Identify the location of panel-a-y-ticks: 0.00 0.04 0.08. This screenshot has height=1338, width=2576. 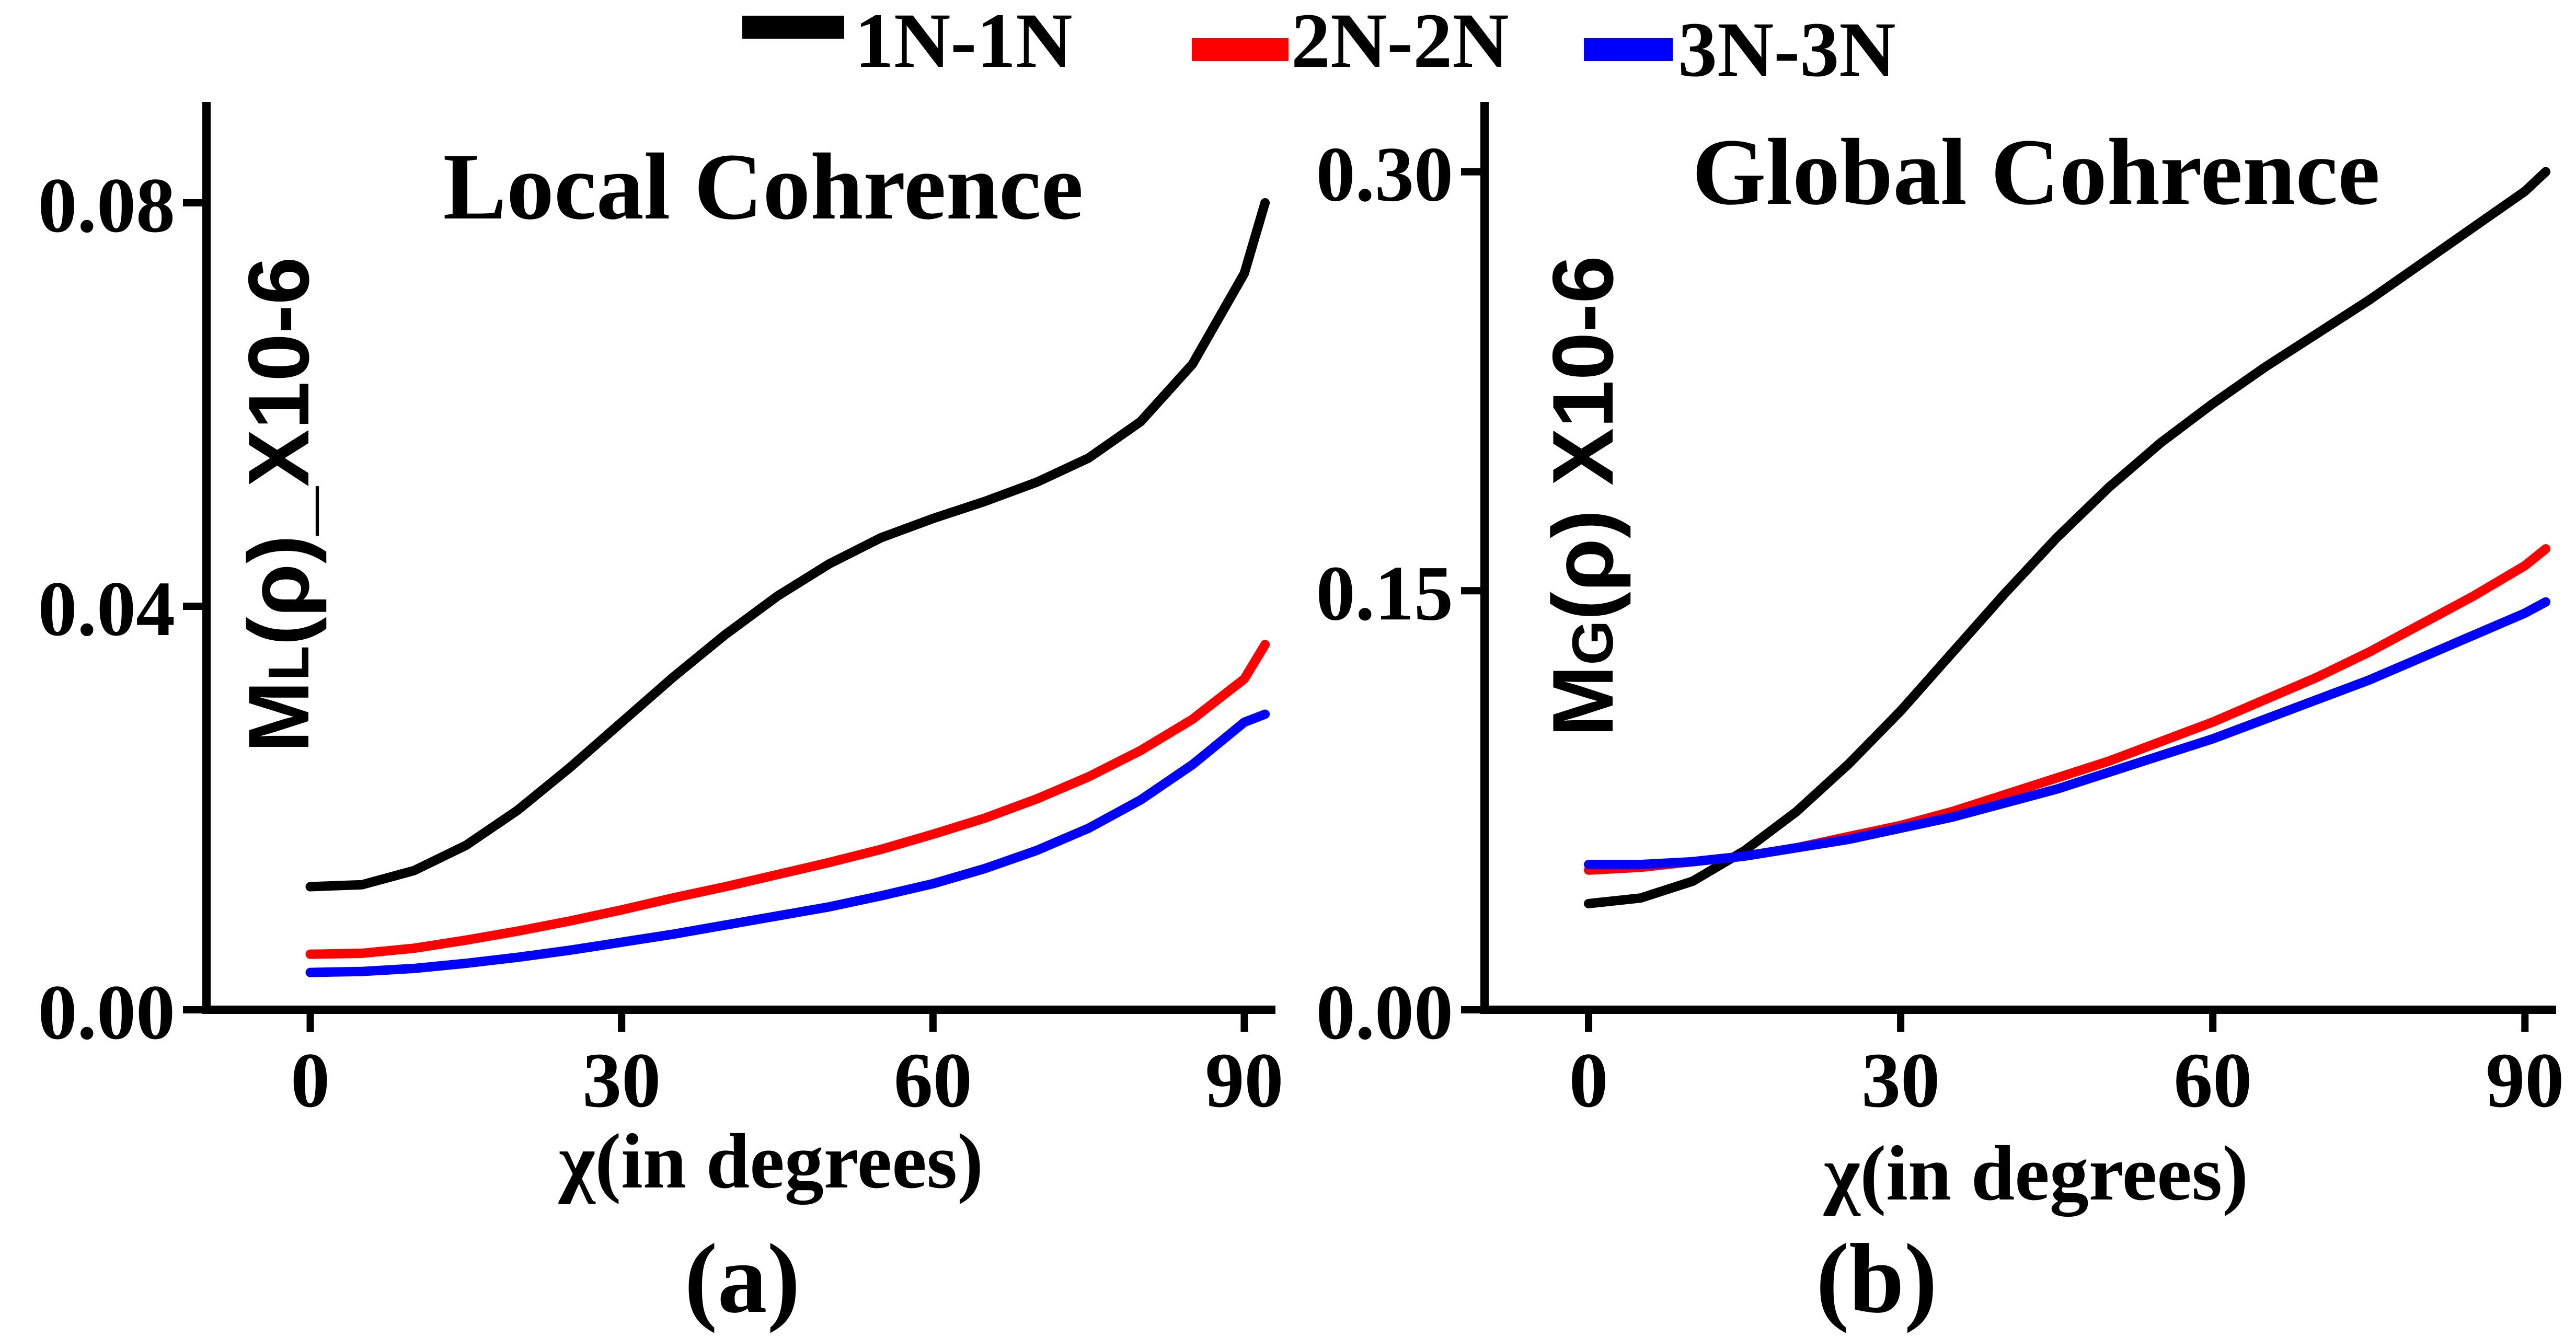
(122, 609).